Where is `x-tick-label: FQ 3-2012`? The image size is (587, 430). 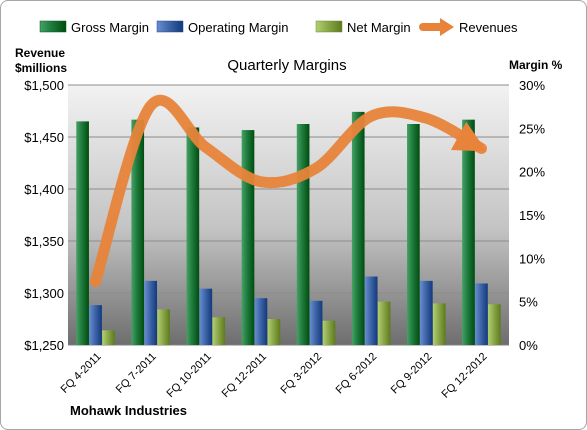
x-tick-label: FQ 3-2012 is located at coordinates (302, 374).